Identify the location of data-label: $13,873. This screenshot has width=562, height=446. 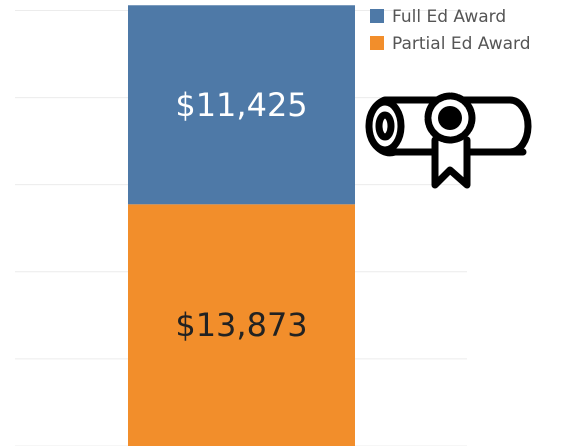
(241, 325).